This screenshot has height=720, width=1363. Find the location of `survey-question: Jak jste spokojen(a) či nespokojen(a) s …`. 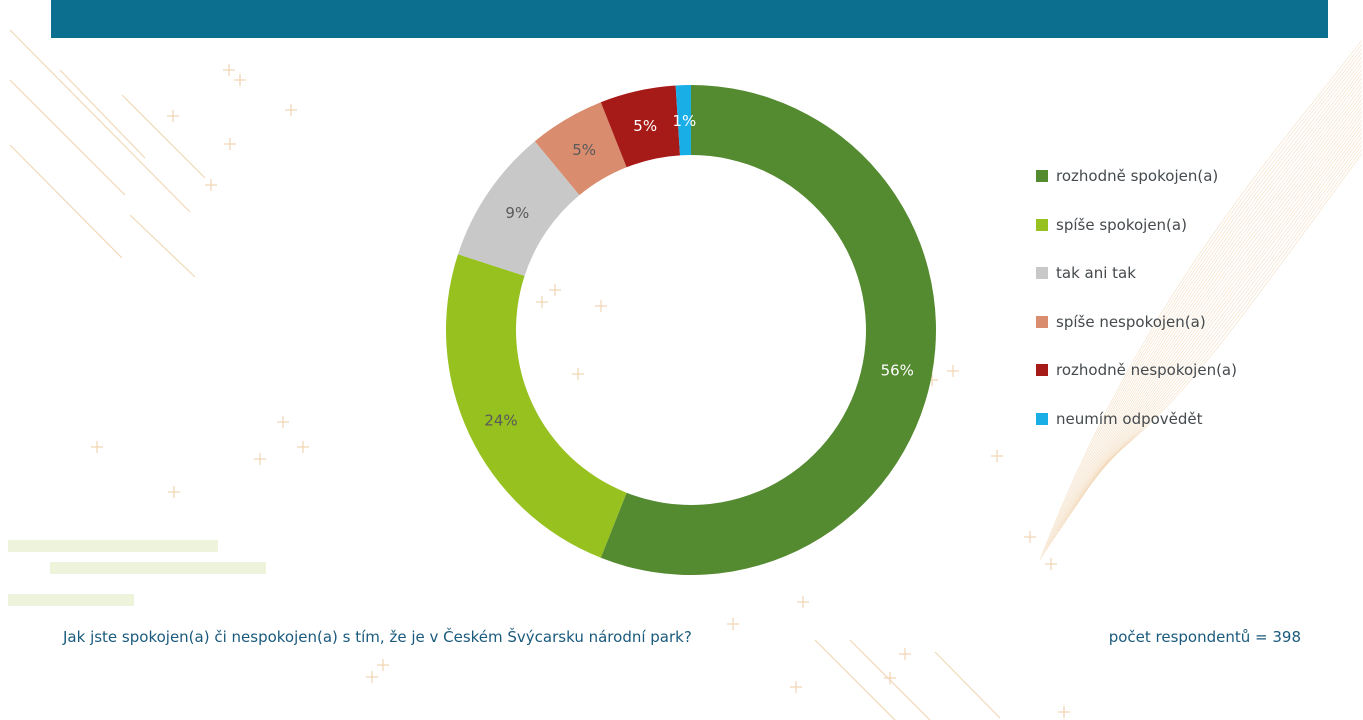

survey-question: Jak jste spokojen(a) či nespokojen(a) s … is located at coordinates (377, 637).